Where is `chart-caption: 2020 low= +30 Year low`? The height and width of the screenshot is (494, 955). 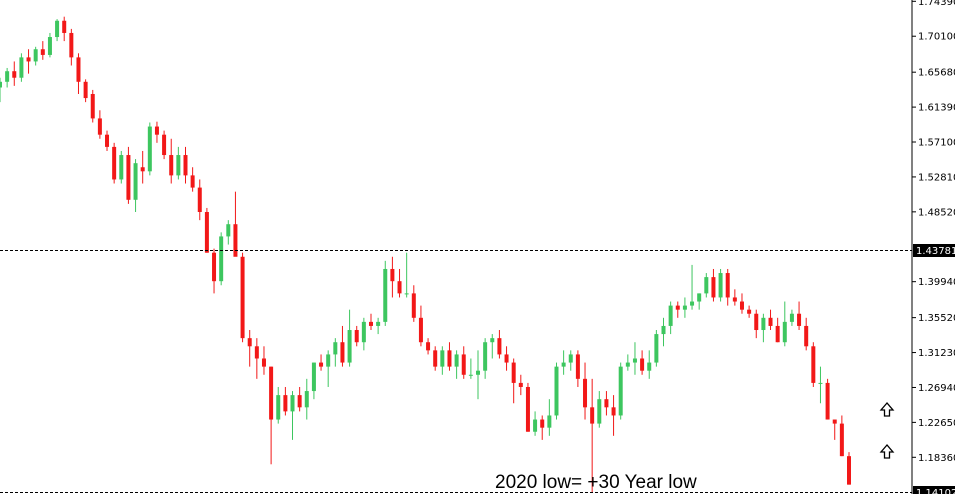 chart-caption: 2020 low= +30 Year low is located at coordinates (596, 482).